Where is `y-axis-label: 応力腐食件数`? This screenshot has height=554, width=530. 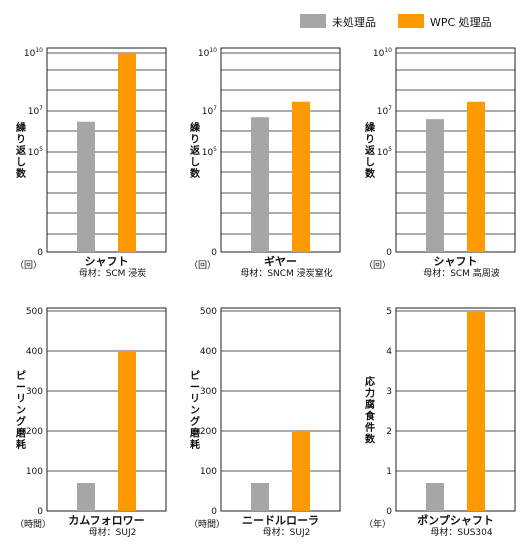 y-axis-label: 応力腐食件数 is located at coordinates (370, 410).